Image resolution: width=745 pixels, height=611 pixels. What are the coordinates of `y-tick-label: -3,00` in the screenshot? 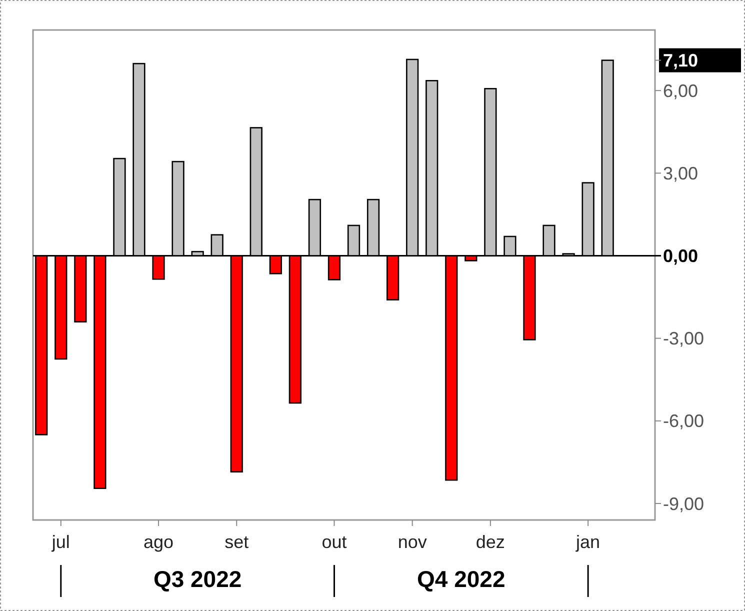 It's located at (683, 338).